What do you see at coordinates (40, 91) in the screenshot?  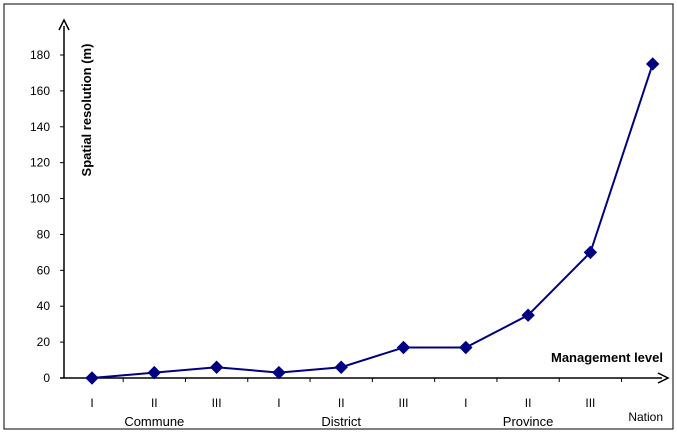 I see `y-tick-label: 160` at bounding box center [40, 91].